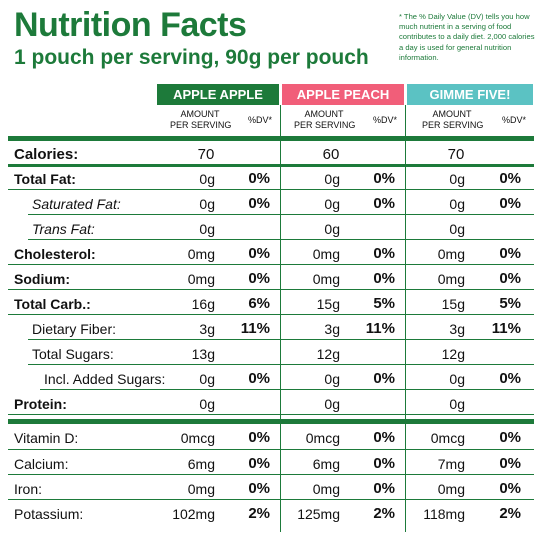  I want to click on row-label: Calcium:, so click(41, 464).